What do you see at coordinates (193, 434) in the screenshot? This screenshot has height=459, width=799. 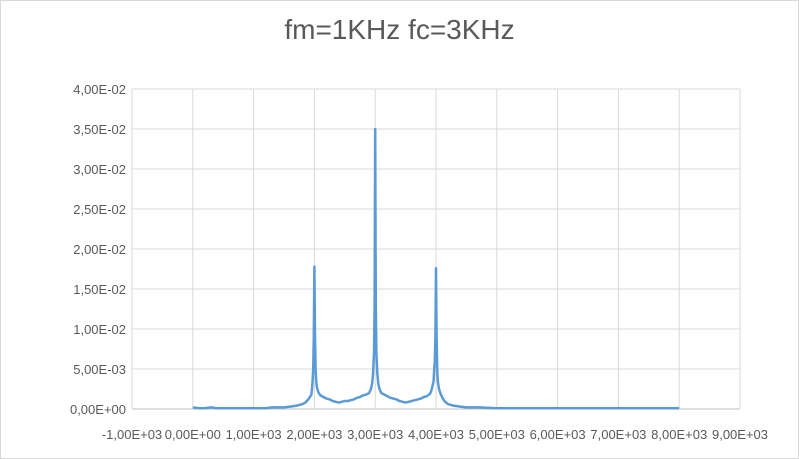 I see `x-tick-label: 0,00E+00` at bounding box center [193, 434].